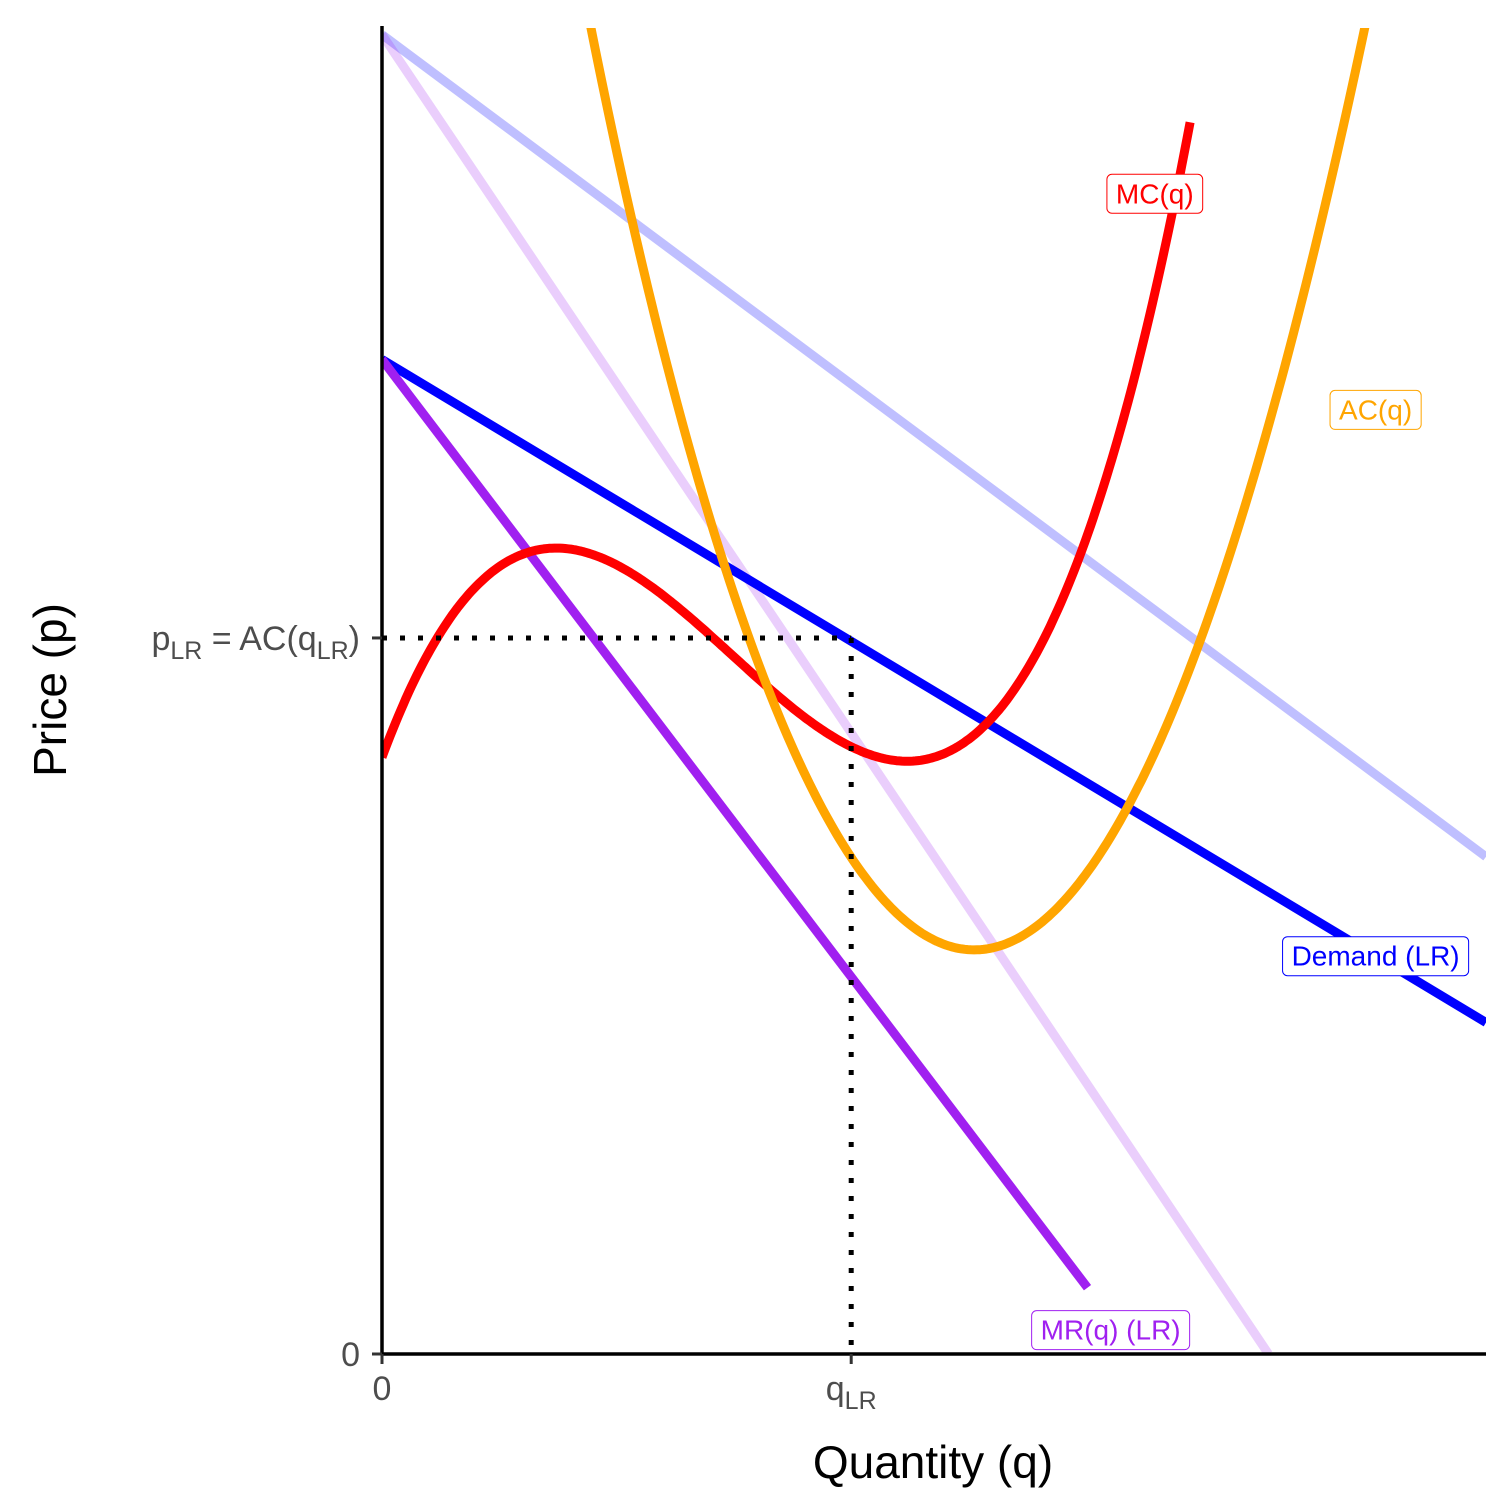 The height and width of the screenshot is (1512, 1512). I want to click on demand-lr-label-text: Demand (LR), so click(1376, 956).